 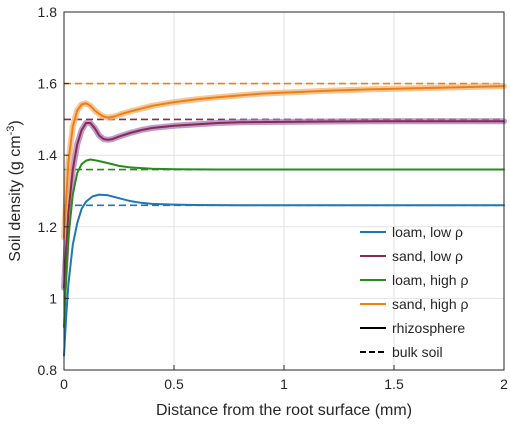 I want to click on y-tick-label: 1.2, so click(x=48, y=227).